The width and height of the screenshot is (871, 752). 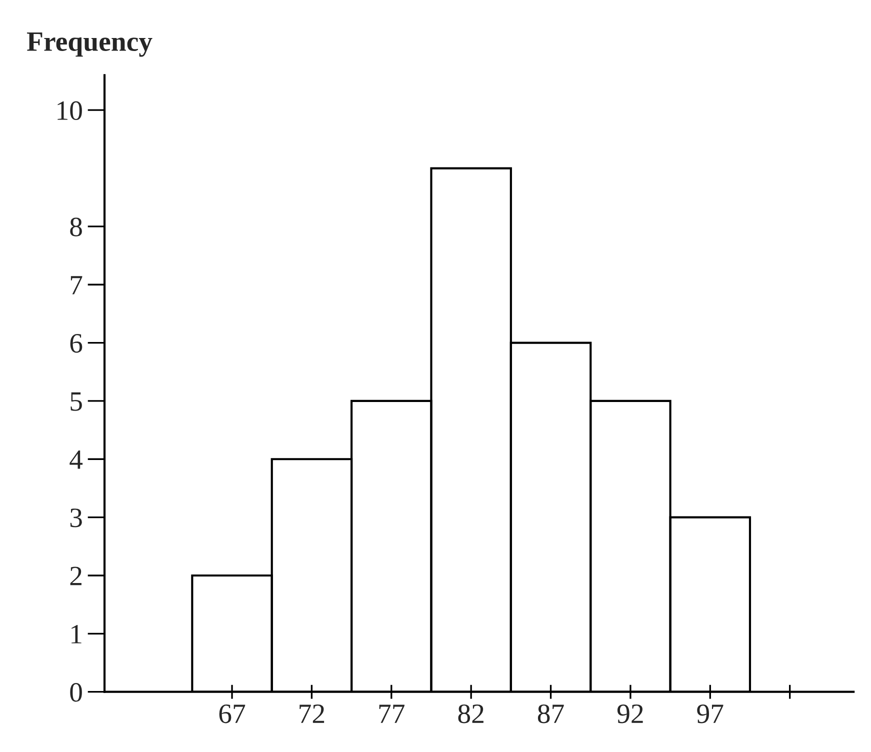 I want to click on x-tick-label: 92, so click(x=630, y=714).